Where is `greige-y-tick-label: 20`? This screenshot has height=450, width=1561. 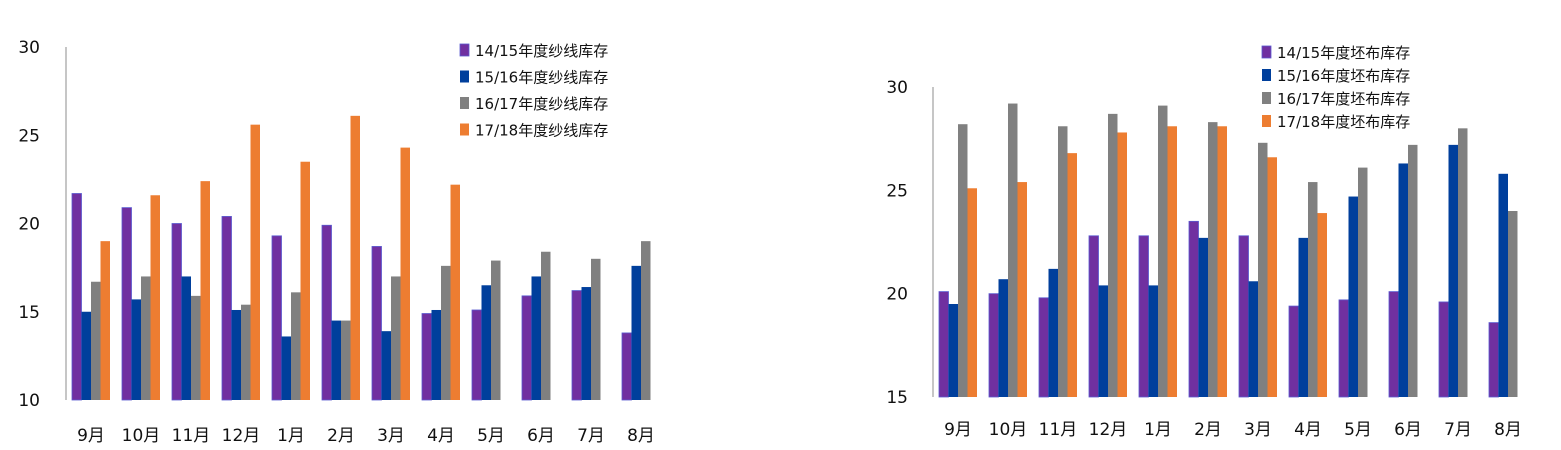
greige-y-tick-label: 20 is located at coordinates (897, 295).